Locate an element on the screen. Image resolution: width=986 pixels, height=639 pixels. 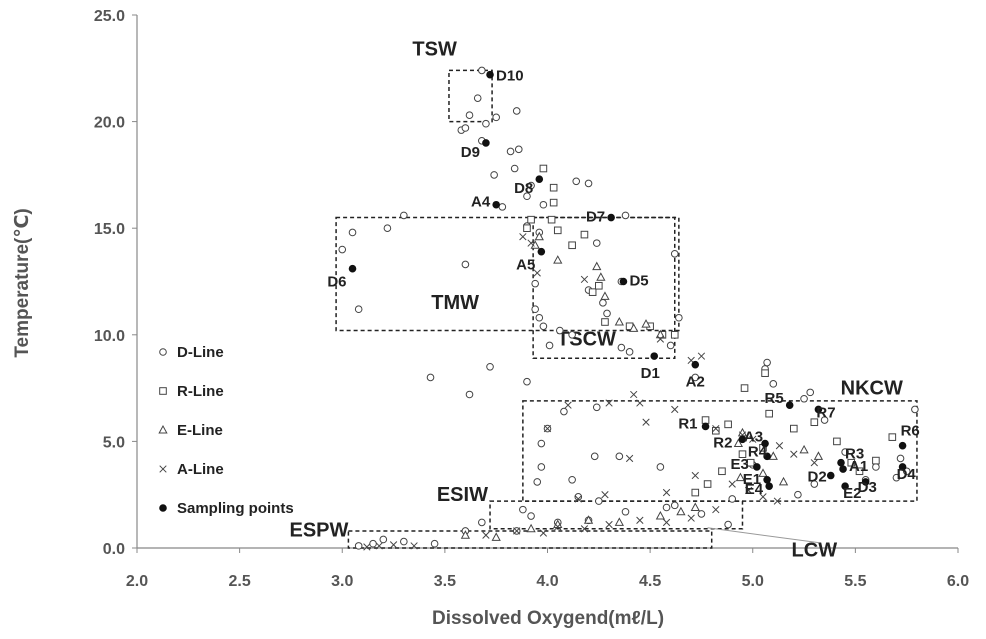
sampling-label-r2: R2 is located at coordinates (722, 442).